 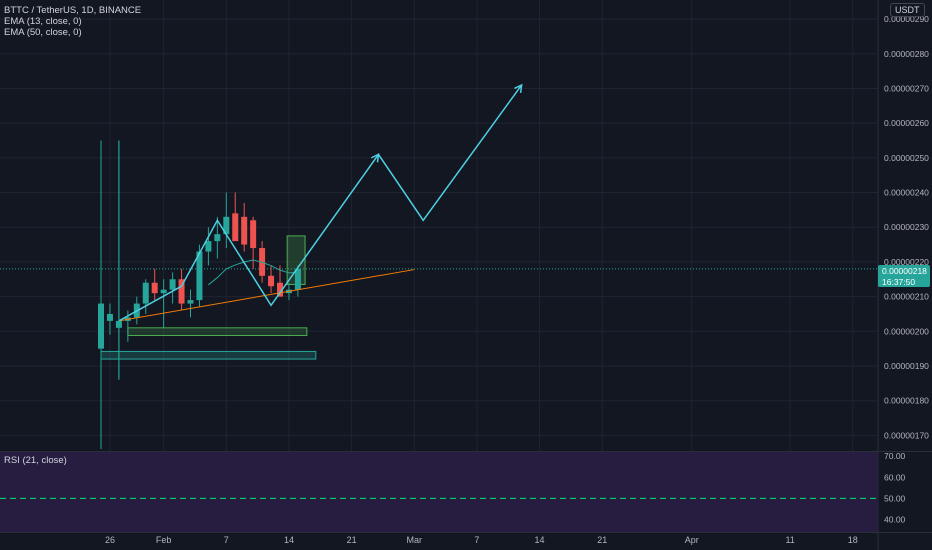 I want to click on last-price: 0.00000218, so click(x=904, y=271).